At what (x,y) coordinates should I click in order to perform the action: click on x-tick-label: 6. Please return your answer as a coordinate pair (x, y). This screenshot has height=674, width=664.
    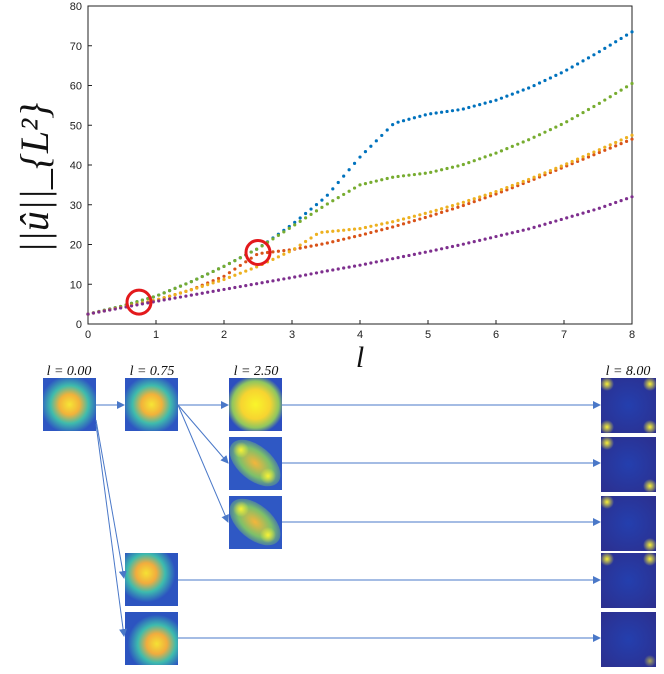
    Looking at the image, I should click on (496, 335).